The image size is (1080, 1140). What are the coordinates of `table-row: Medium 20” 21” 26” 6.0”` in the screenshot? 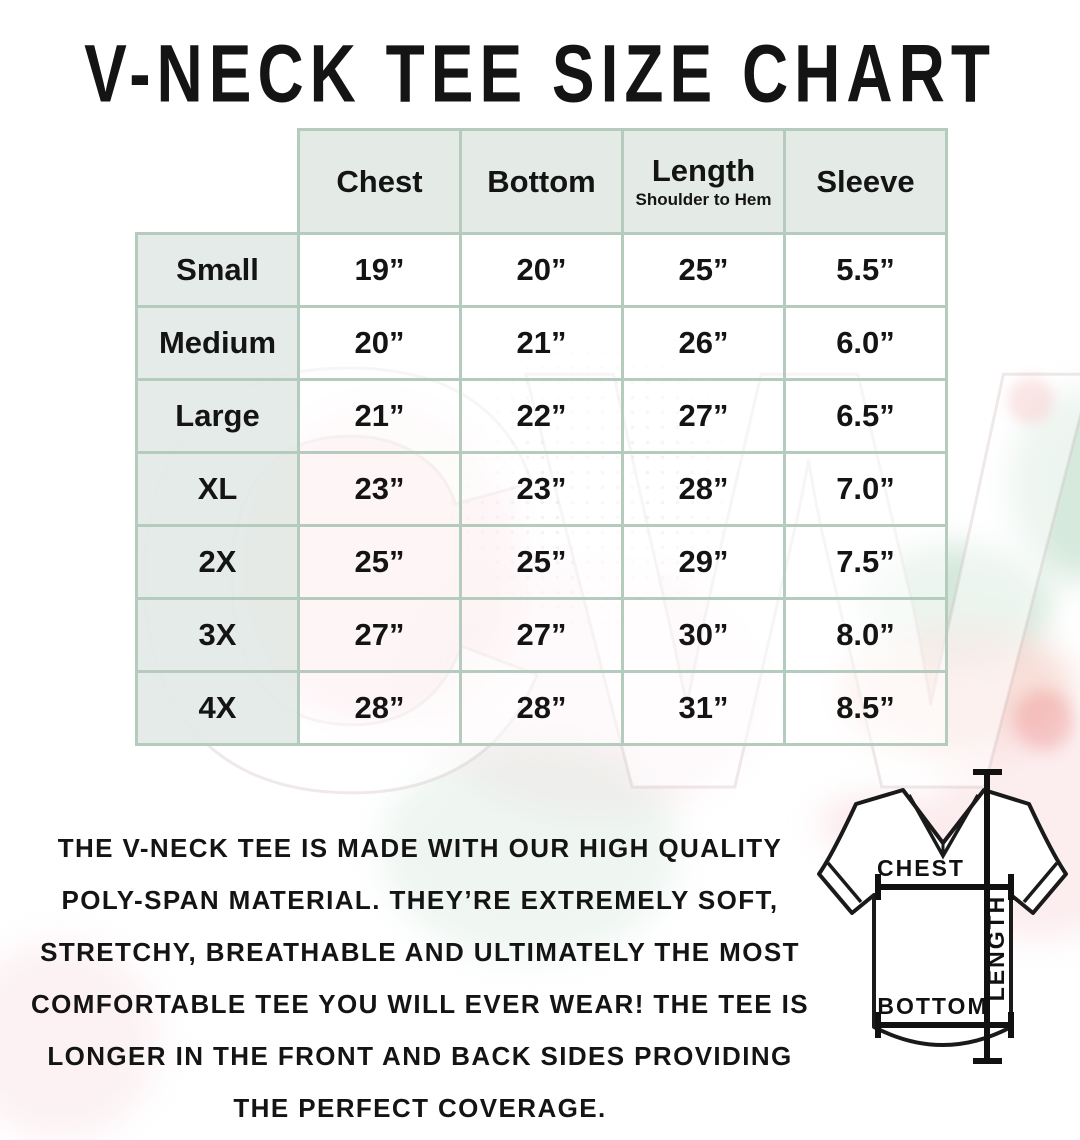 It's located at (541, 343).